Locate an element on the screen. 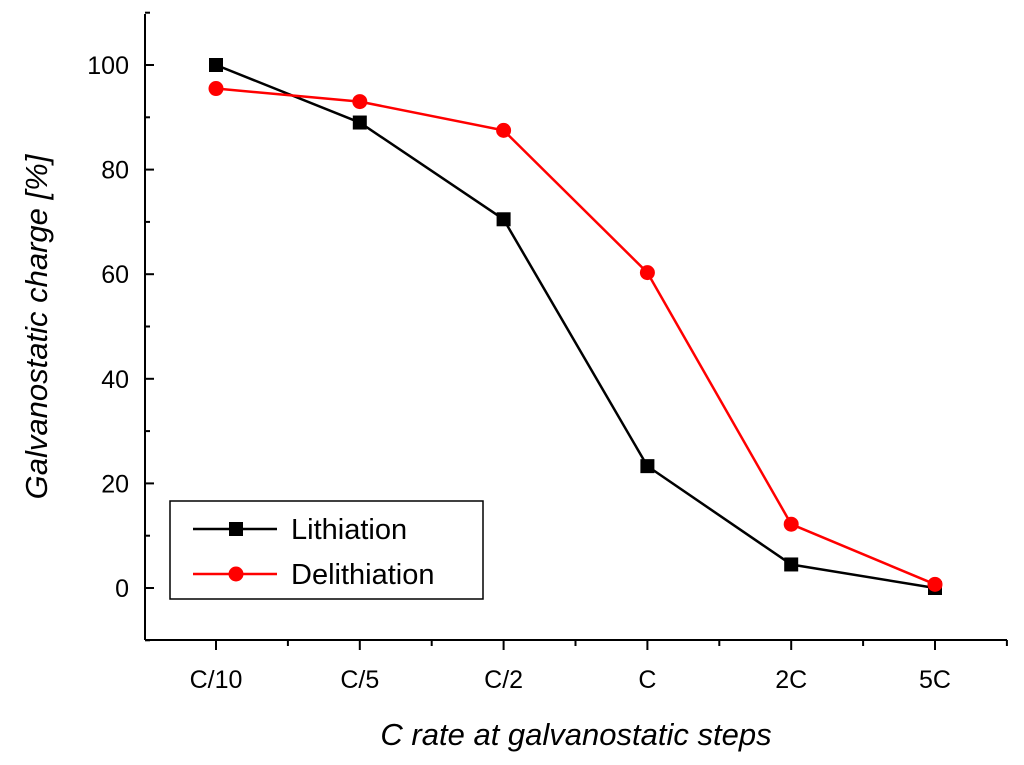 Image resolution: width=1024 pixels, height=765 pixels. x-tick-label: 2C is located at coordinates (791, 680).